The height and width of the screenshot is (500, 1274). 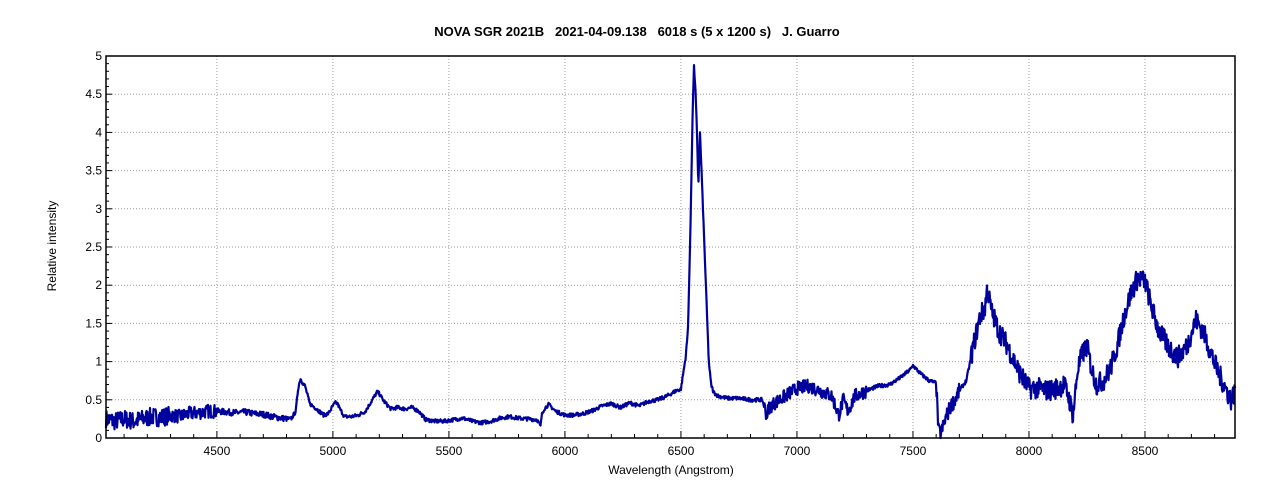 What do you see at coordinates (93, 94) in the screenshot?
I see `y-tick-label: 4.5` at bounding box center [93, 94].